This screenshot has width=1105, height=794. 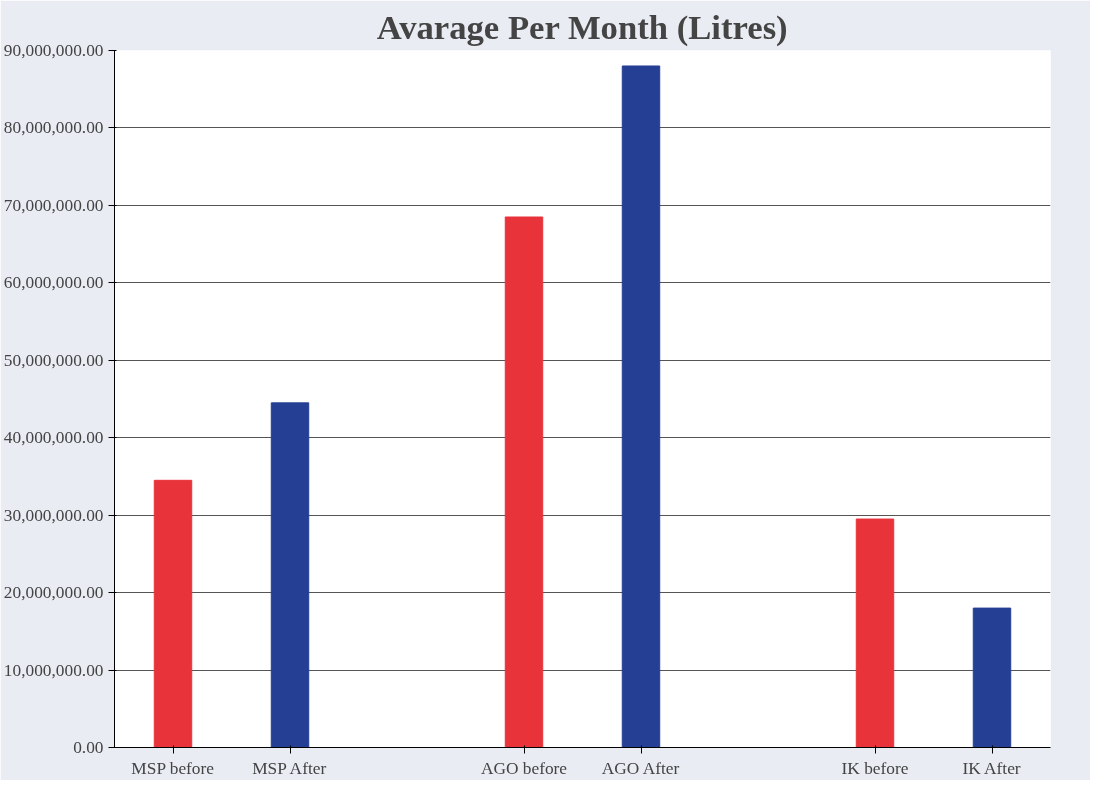 I want to click on y-tick-label: 40,000,000.00, so click(x=53, y=438).